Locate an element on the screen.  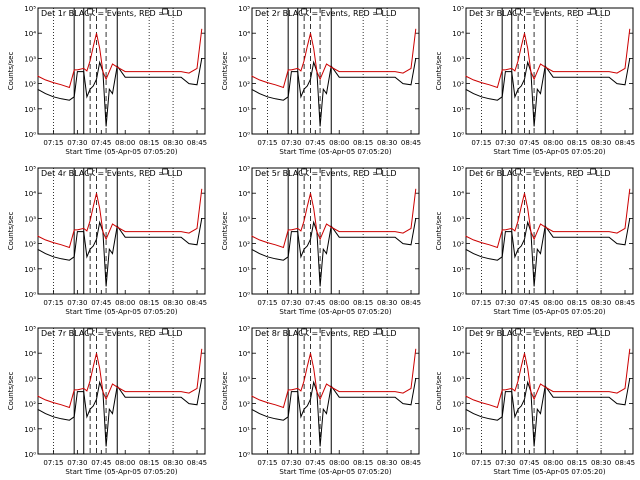
panel-title: Det 7r BLACK = Events, RED = LLD is located at coordinates (112, 333).